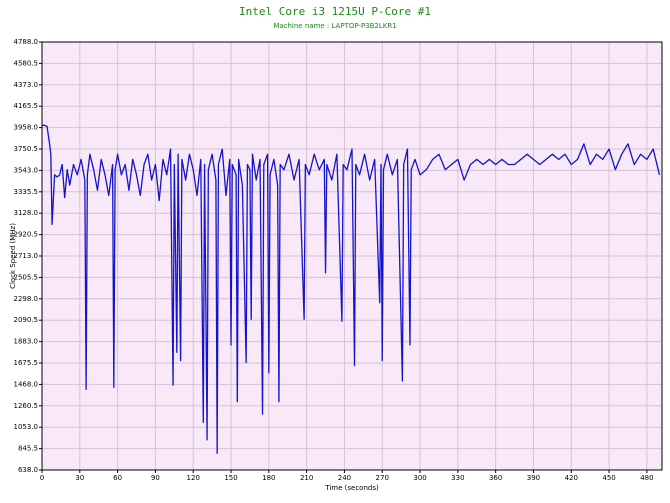 The image size is (670, 503). What do you see at coordinates (26, 192) in the screenshot?
I see `y-tick-label: 3335.5` at bounding box center [26, 192].